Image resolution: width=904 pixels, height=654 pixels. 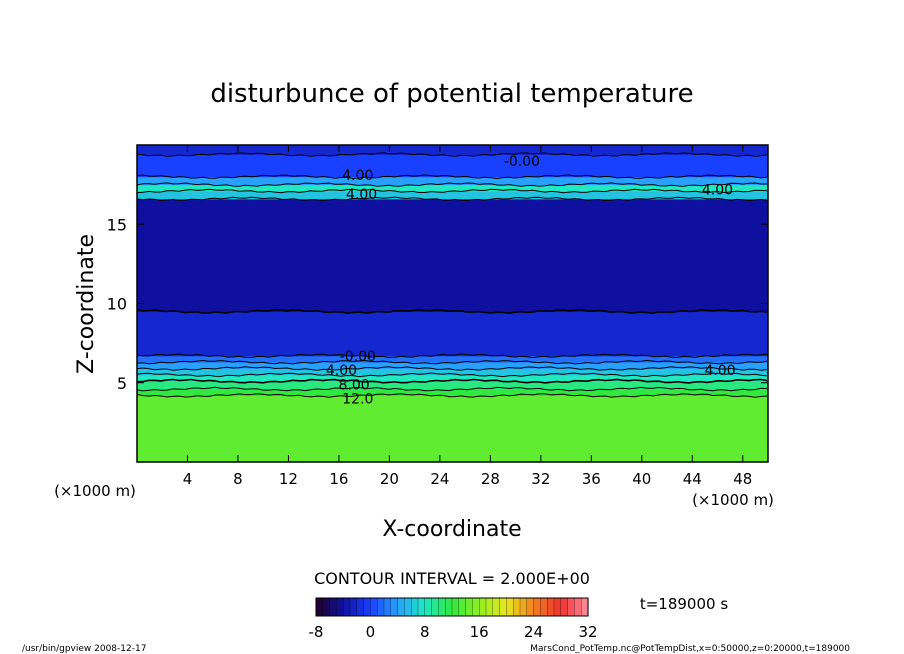 I want to click on y-tick-label-15: 15, so click(x=117, y=224).